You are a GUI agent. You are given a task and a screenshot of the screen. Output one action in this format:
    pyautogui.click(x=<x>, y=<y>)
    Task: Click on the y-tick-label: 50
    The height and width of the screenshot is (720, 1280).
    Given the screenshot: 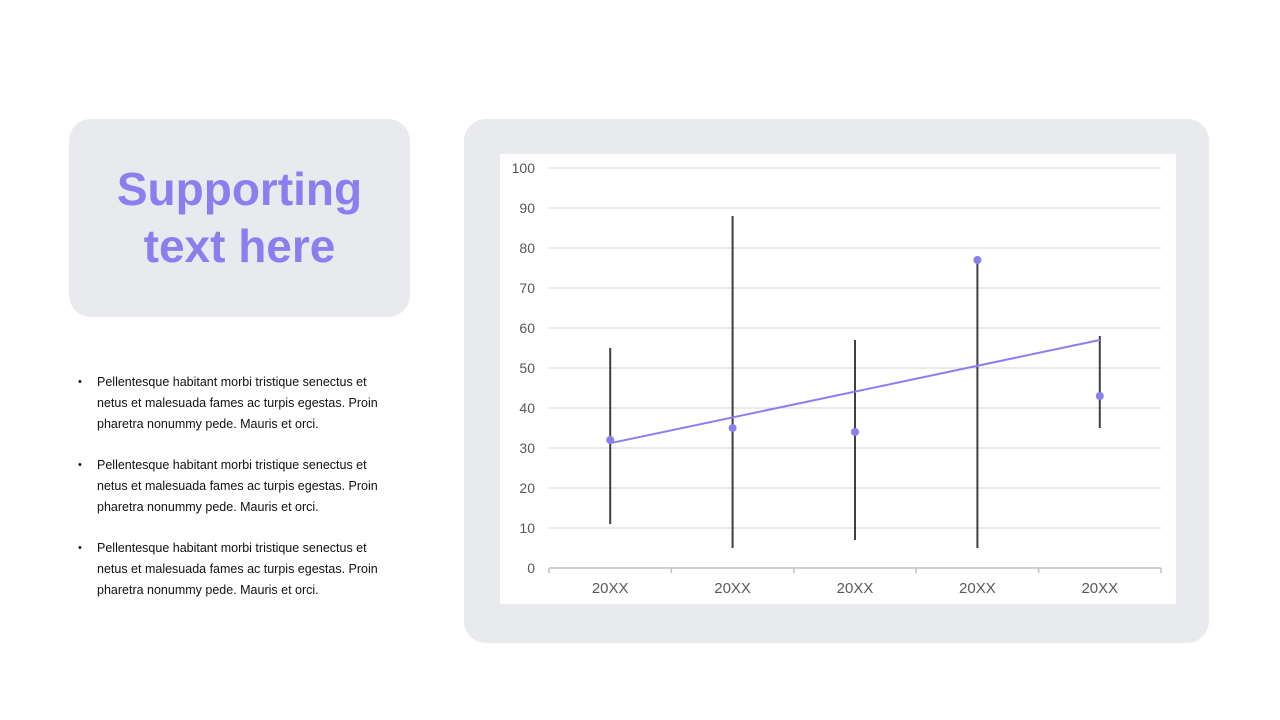 What is the action you would take?
    pyautogui.click(x=527, y=368)
    